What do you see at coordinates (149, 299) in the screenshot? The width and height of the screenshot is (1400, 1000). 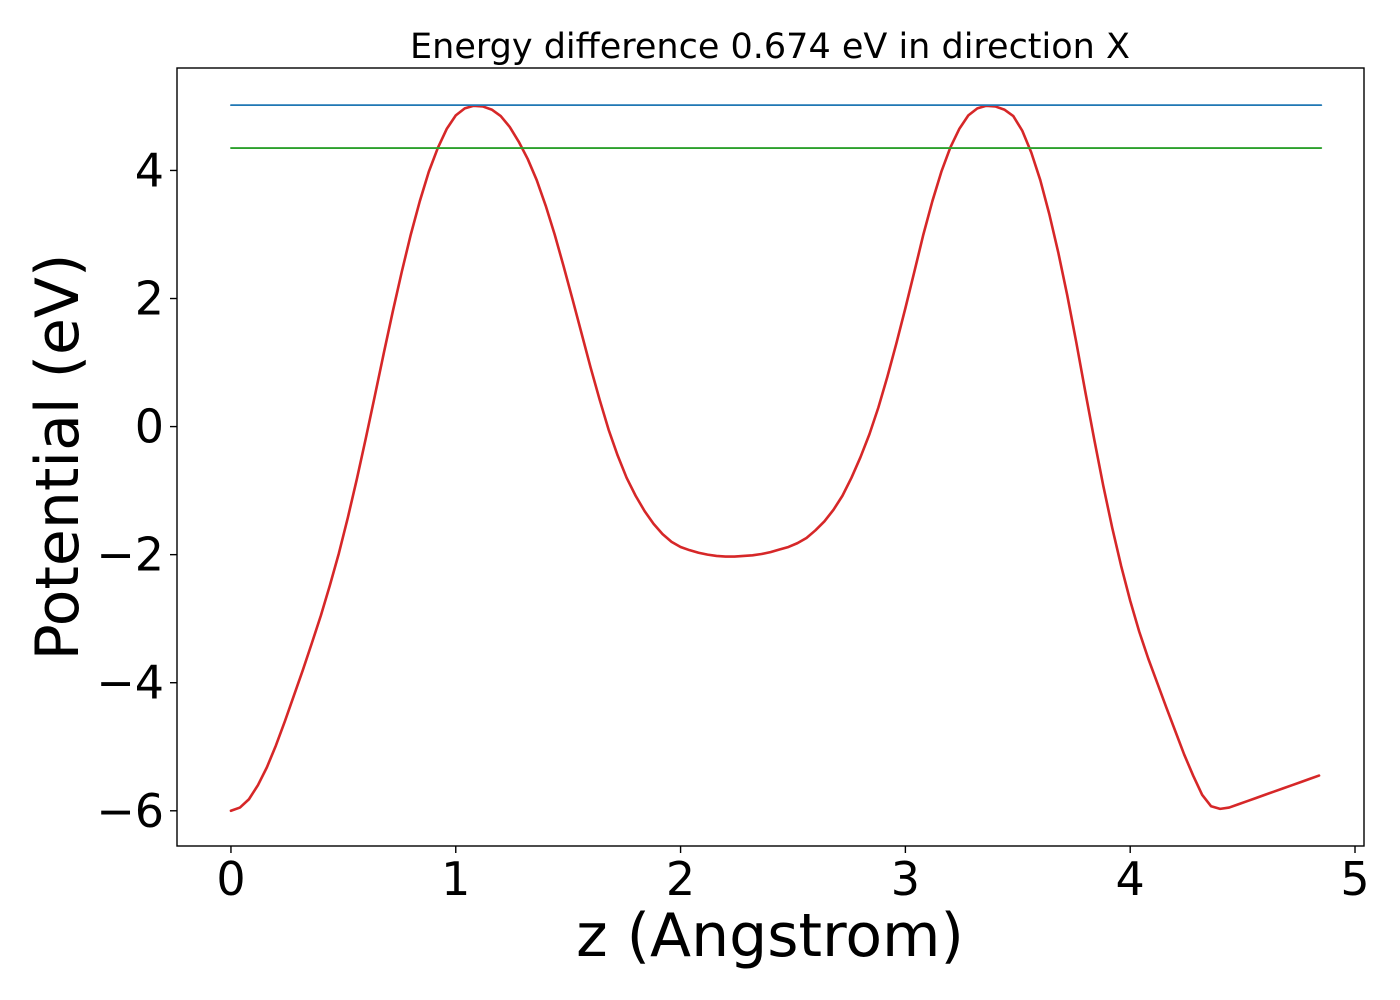 I see `y-tick-label: 2` at bounding box center [149, 299].